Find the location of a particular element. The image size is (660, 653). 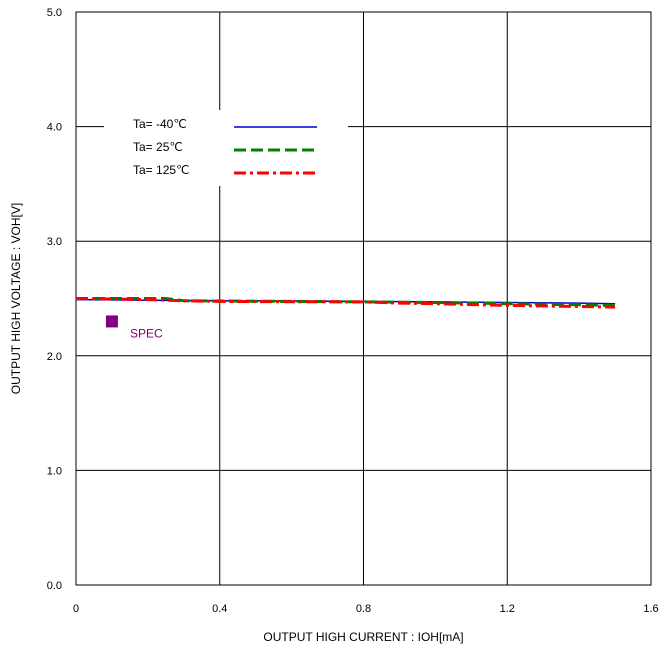

x-tick-label: 1.2 is located at coordinates (507, 609).